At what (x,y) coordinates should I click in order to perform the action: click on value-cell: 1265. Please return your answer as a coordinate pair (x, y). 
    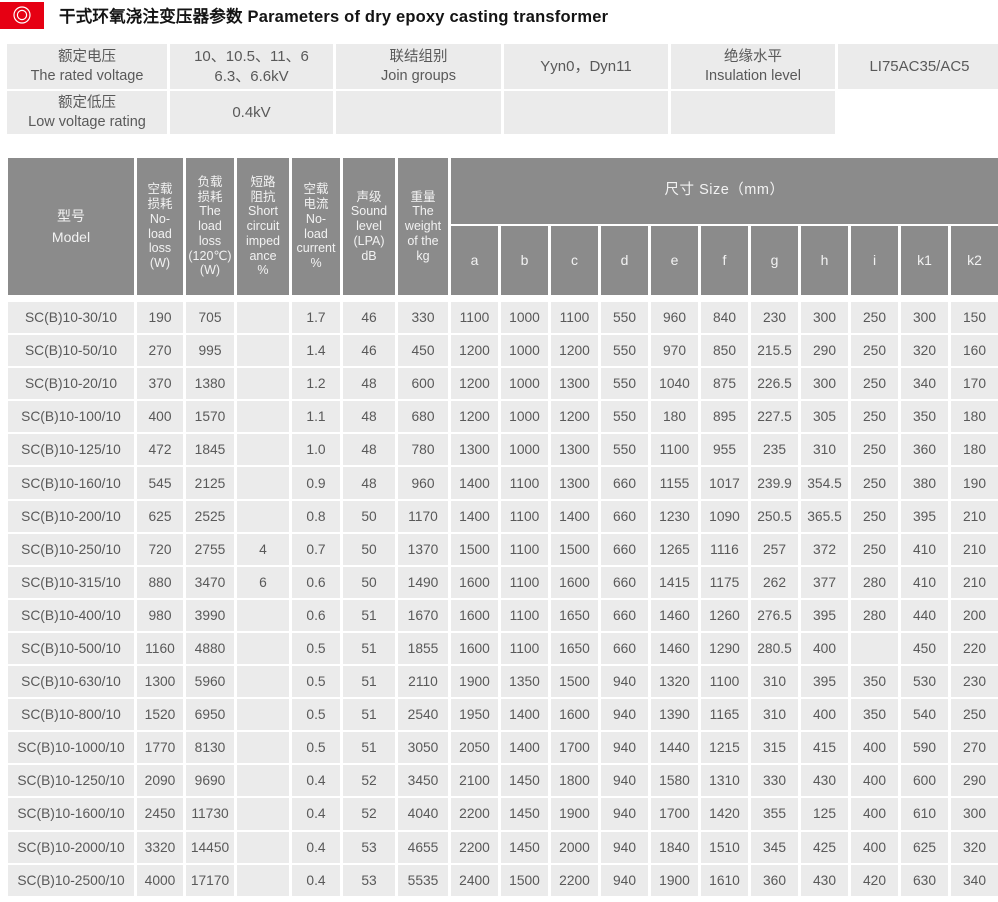
    Looking at the image, I should click on (674, 549).